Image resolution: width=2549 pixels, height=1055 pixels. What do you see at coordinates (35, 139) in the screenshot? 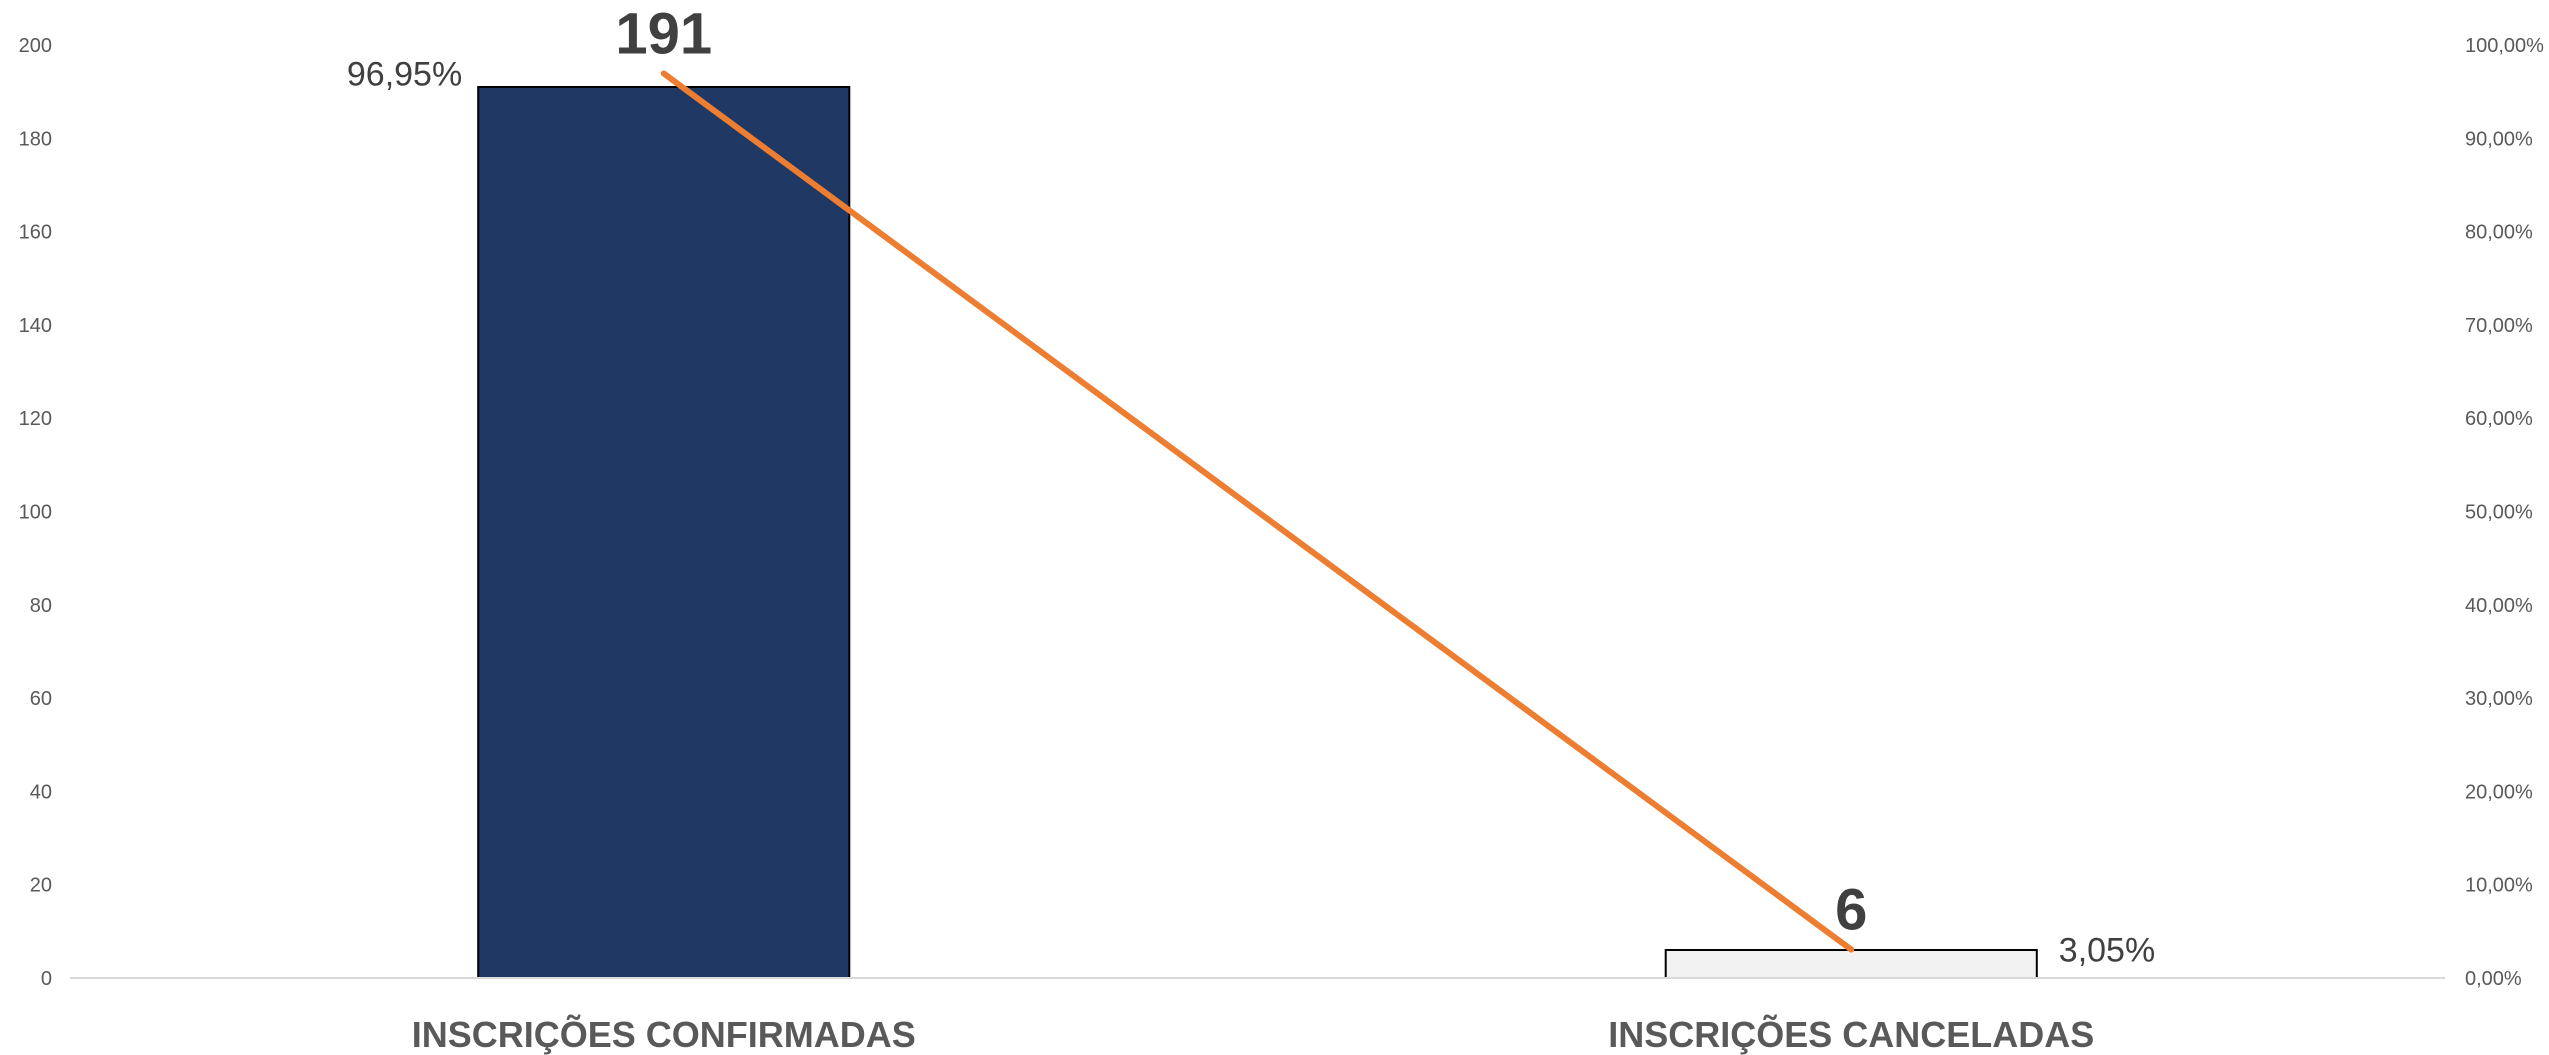
I see `left-tick-label: 180` at bounding box center [35, 139].